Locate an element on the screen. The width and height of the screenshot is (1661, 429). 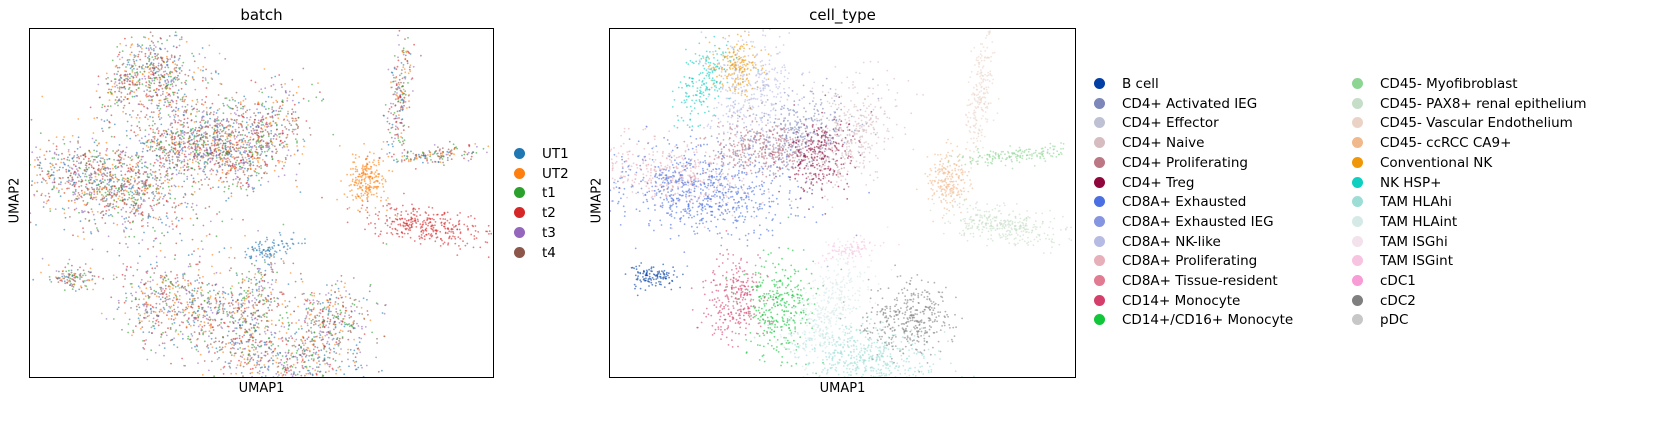
legend-label: CD8A+ Exhausted is located at coordinates (1184, 202).